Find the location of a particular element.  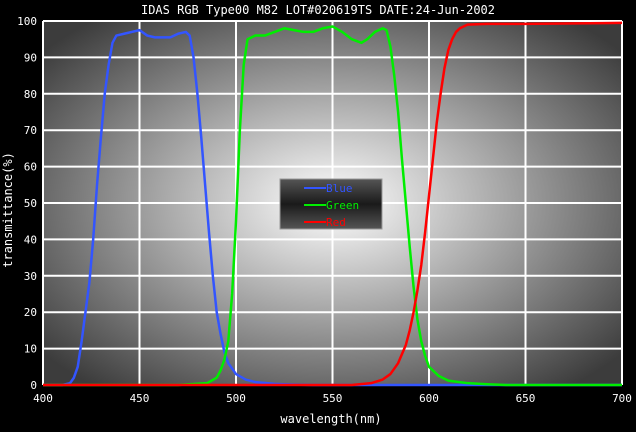

x-tick-label: 600 is located at coordinates (429, 398).